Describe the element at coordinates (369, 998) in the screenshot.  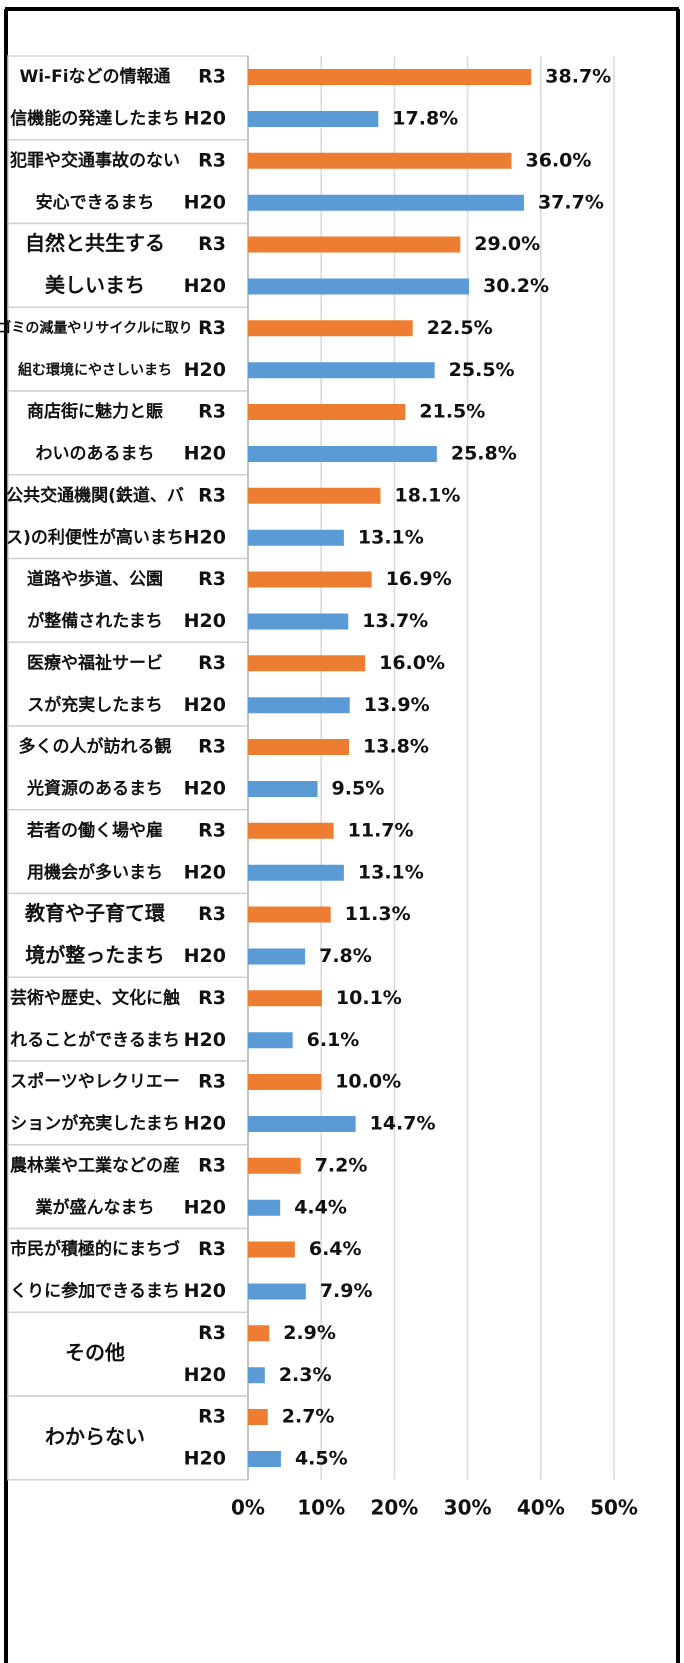
I see `value-label: 10.1%` at that location.